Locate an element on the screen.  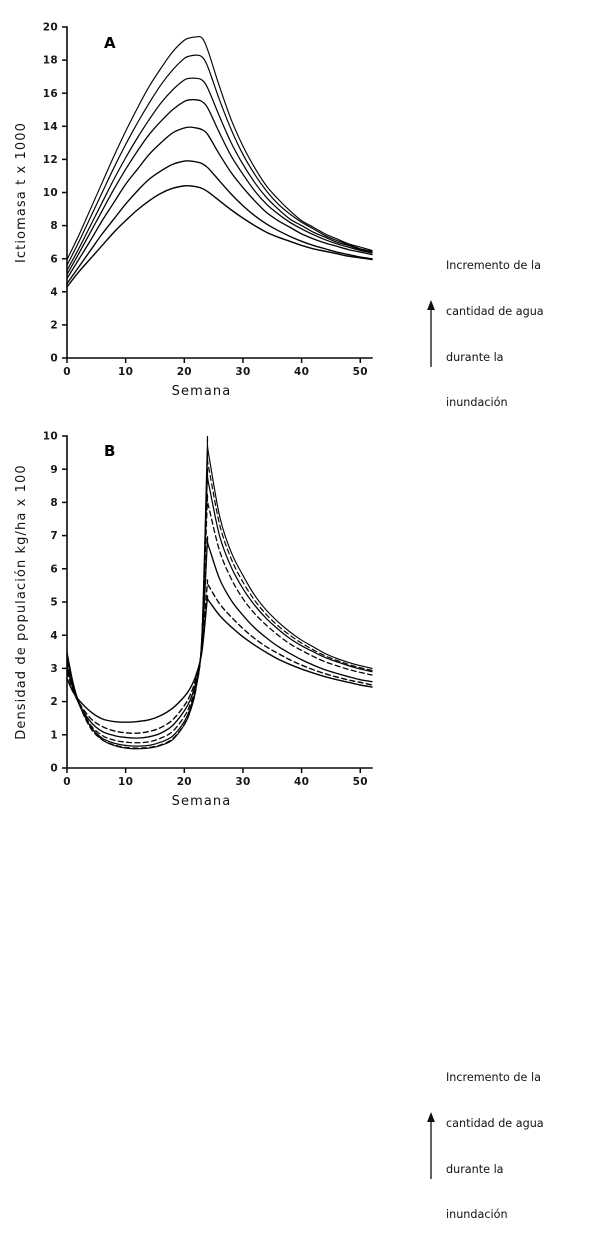
y-tick-label: 14 is located at coordinates (50, 127).